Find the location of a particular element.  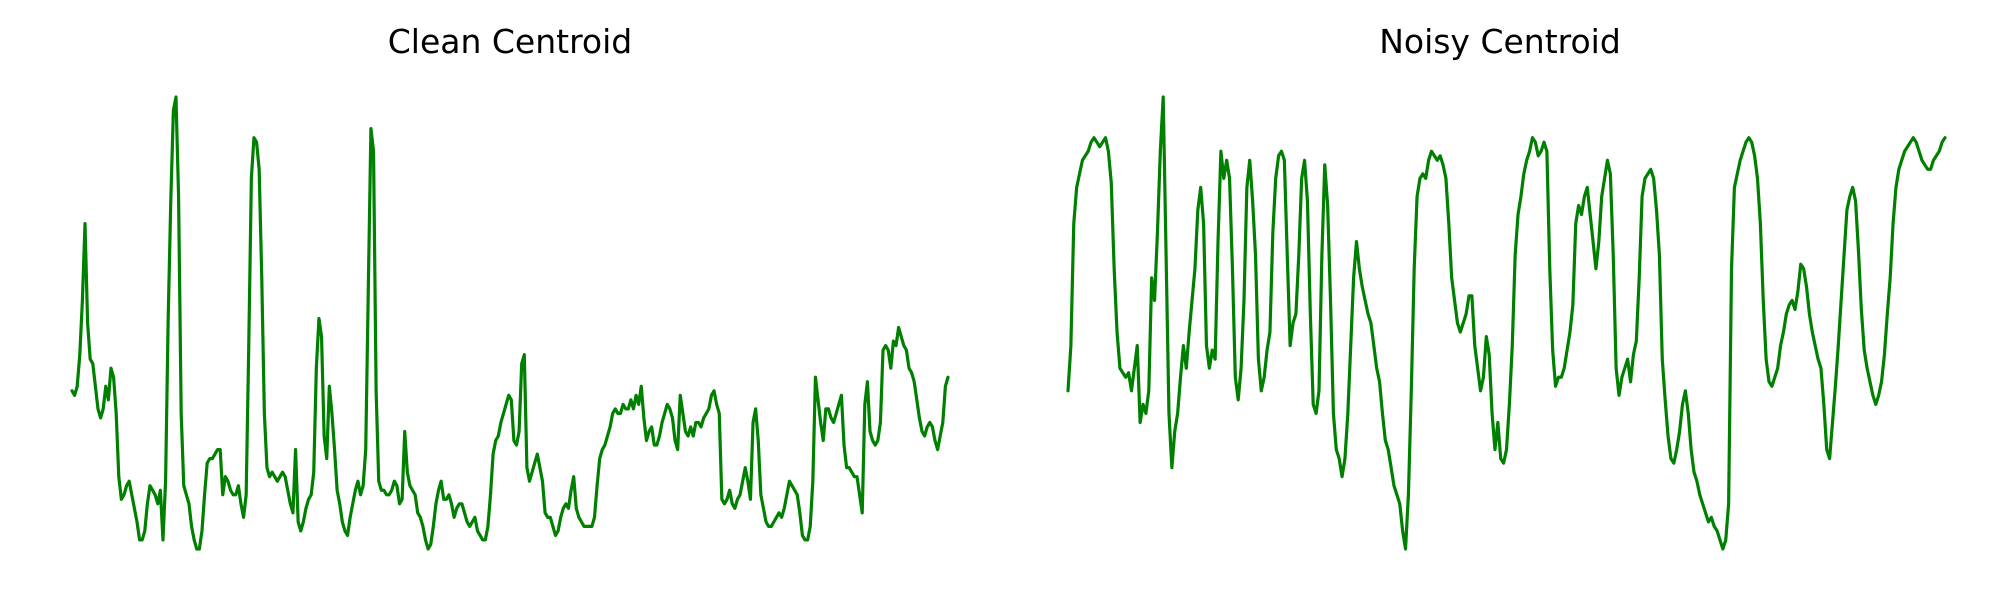

chart-title-clean: Clean Centroid is located at coordinates (510, 41).